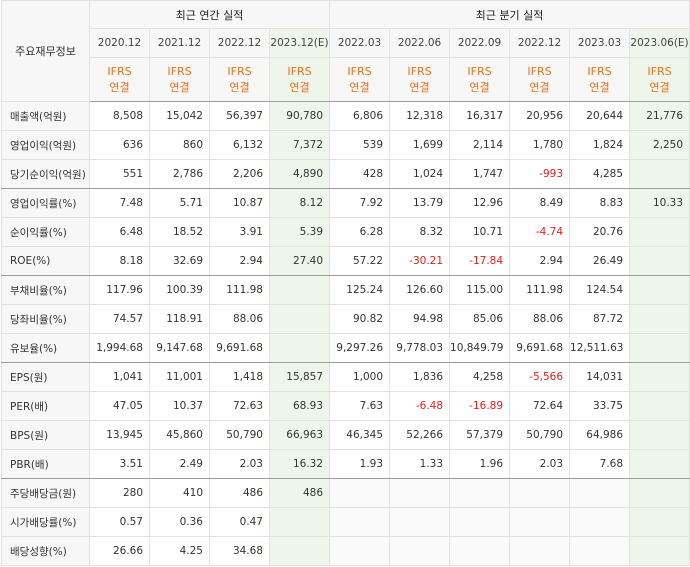  I want to click on value-cell: 10.71, so click(480, 232).